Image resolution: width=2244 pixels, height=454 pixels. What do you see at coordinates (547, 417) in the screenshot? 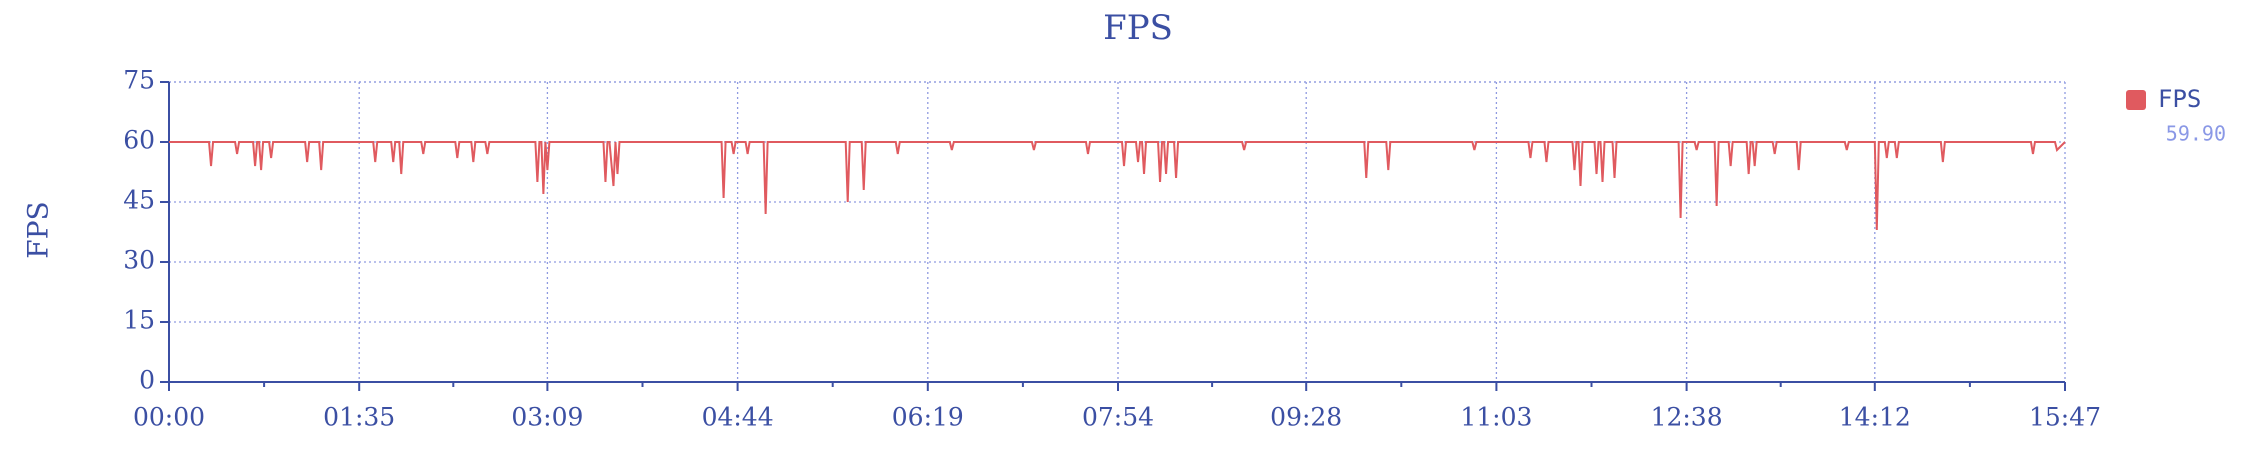
I see `x-tick-label: 03:09` at bounding box center [547, 417].